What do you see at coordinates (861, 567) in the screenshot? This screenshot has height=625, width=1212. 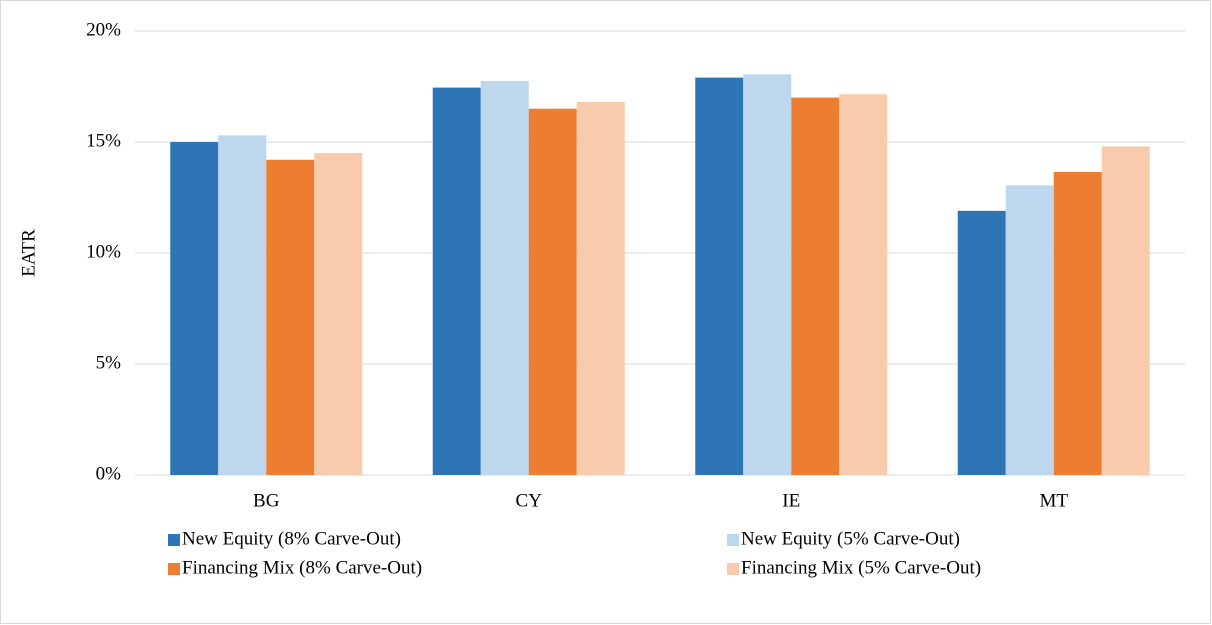 I see `legend-label: Financing Mix (5% Carve-Out)` at bounding box center [861, 567].